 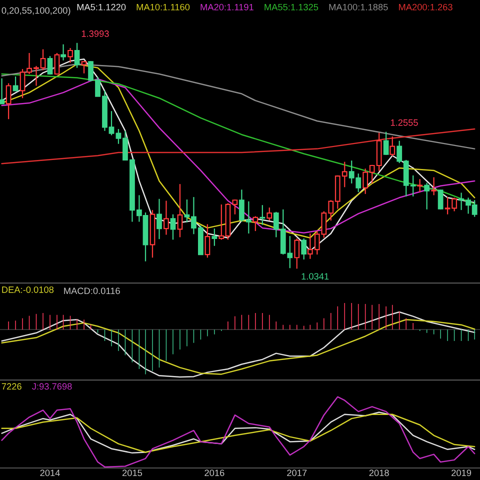 I want to click on x-tick-label: 2017, so click(x=297, y=473).